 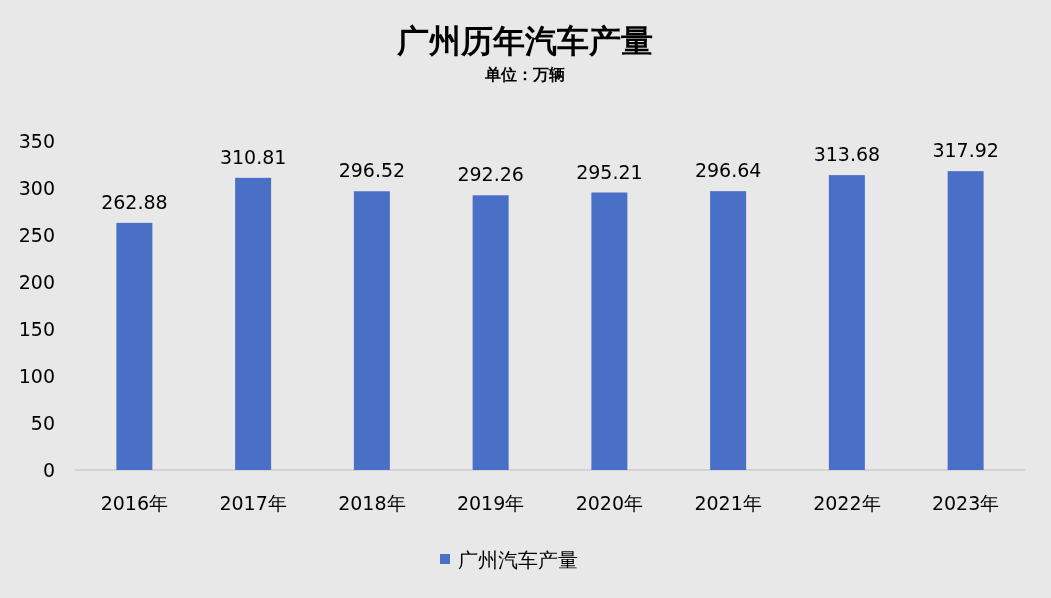 What do you see at coordinates (372, 503) in the screenshot?
I see `x-tick-label: 2018年` at bounding box center [372, 503].